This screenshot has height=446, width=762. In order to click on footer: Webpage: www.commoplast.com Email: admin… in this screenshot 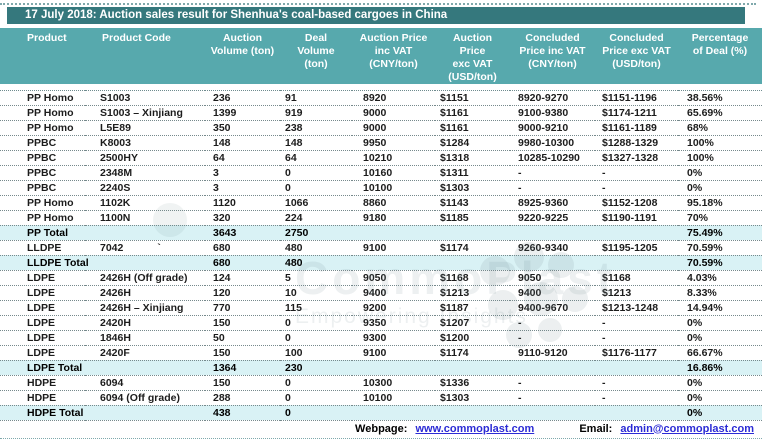, I will do `click(381, 430)`.